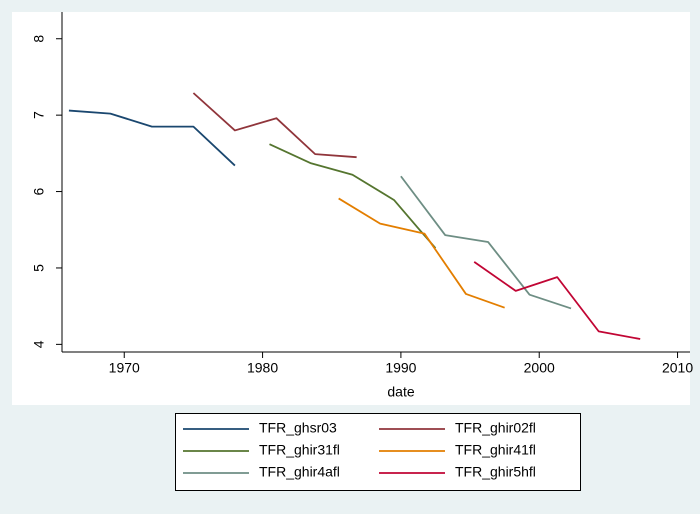  Describe the element at coordinates (39, 268) in the screenshot. I see `y-tick-label: 5` at that location.